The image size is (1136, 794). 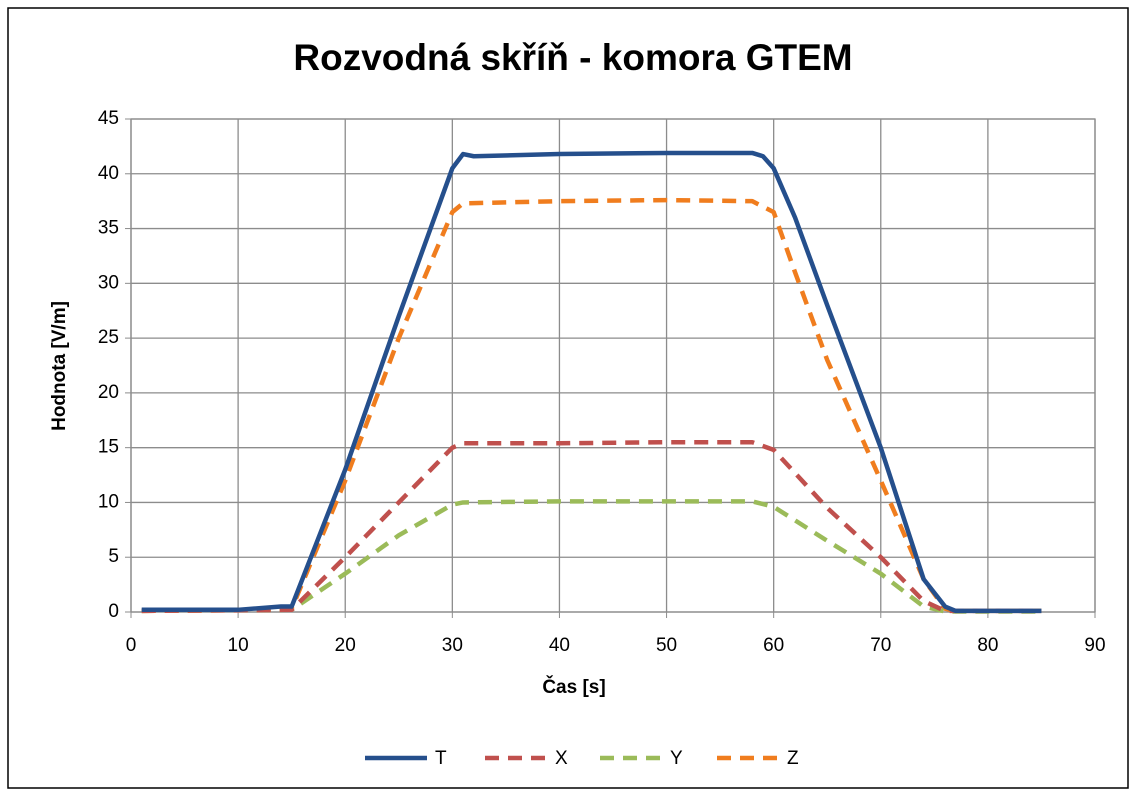 What do you see at coordinates (666, 645) in the screenshot?
I see `x-tick-label: 50` at bounding box center [666, 645].